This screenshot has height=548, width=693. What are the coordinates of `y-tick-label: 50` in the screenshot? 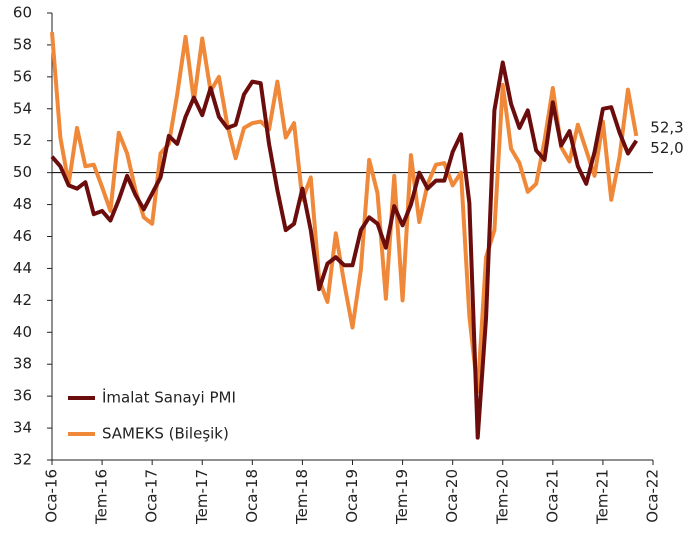 It's located at (22, 172).